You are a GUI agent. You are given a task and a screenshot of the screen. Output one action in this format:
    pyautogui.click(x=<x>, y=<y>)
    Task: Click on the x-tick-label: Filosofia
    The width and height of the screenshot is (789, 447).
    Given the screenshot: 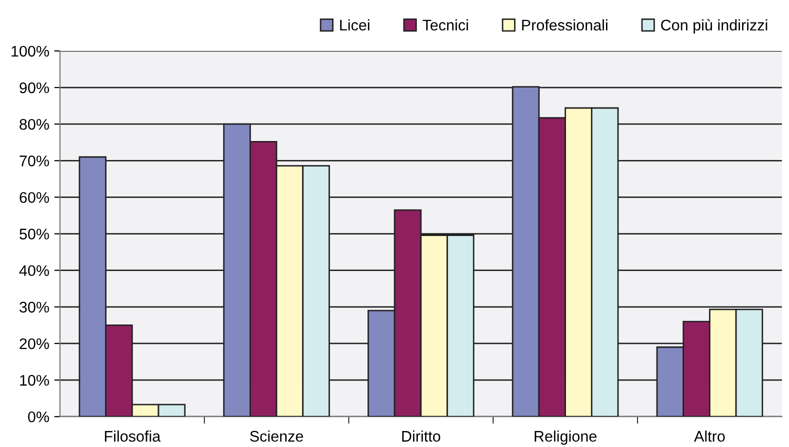 What is the action you would take?
    pyautogui.click(x=132, y=436)
    